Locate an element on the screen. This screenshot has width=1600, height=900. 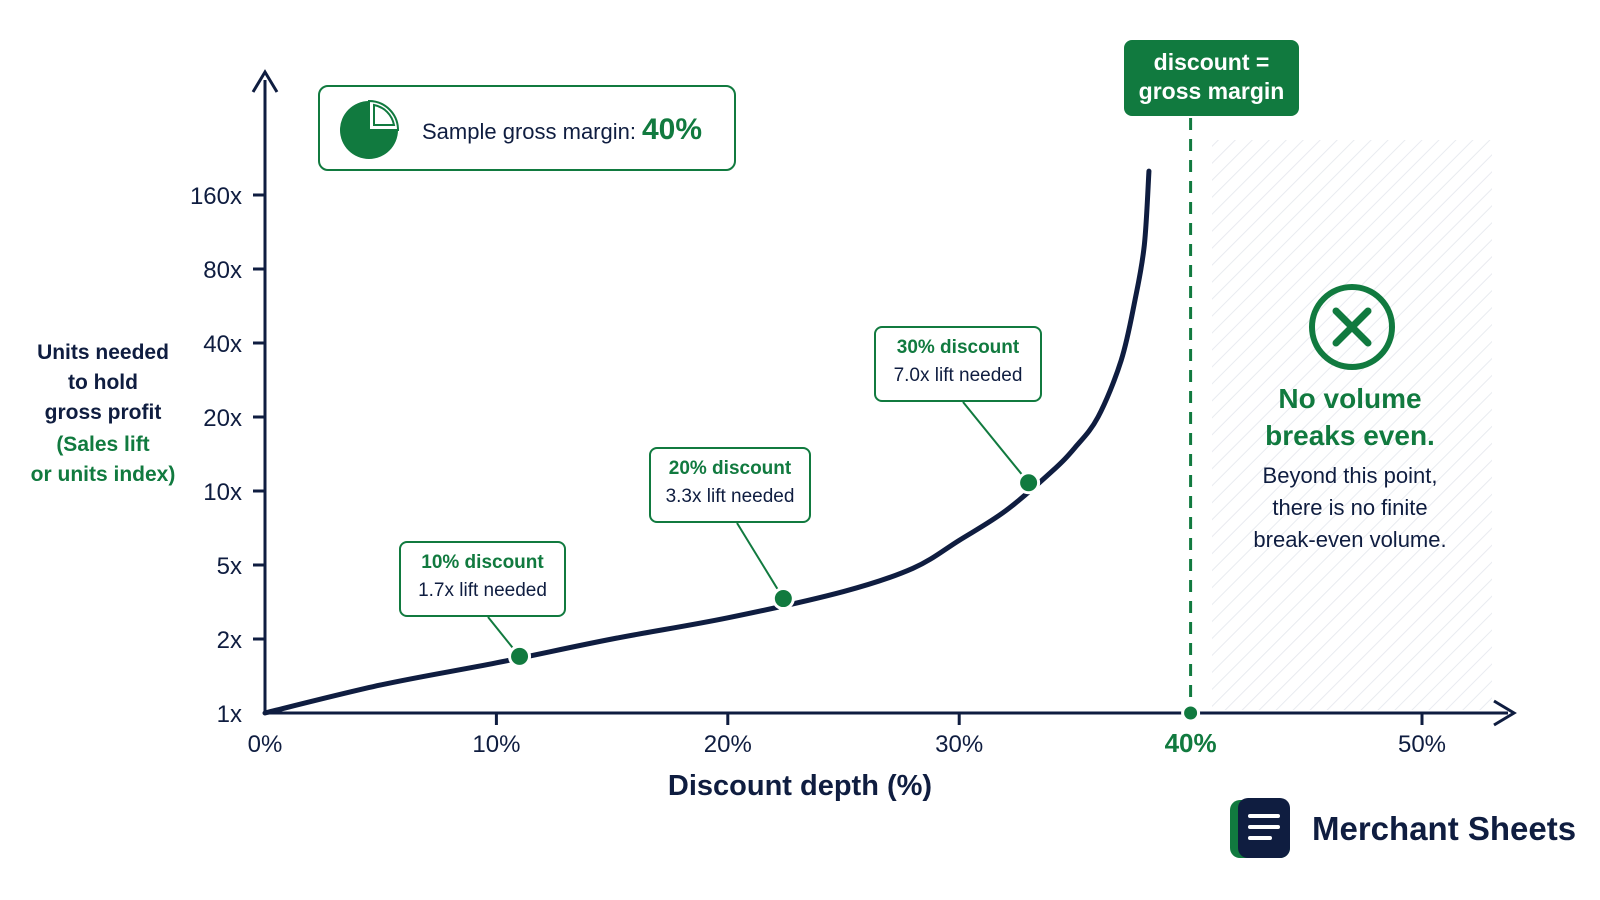
gross-margin-label-text: Sample gross margin: is located at coordinates (529, 131).